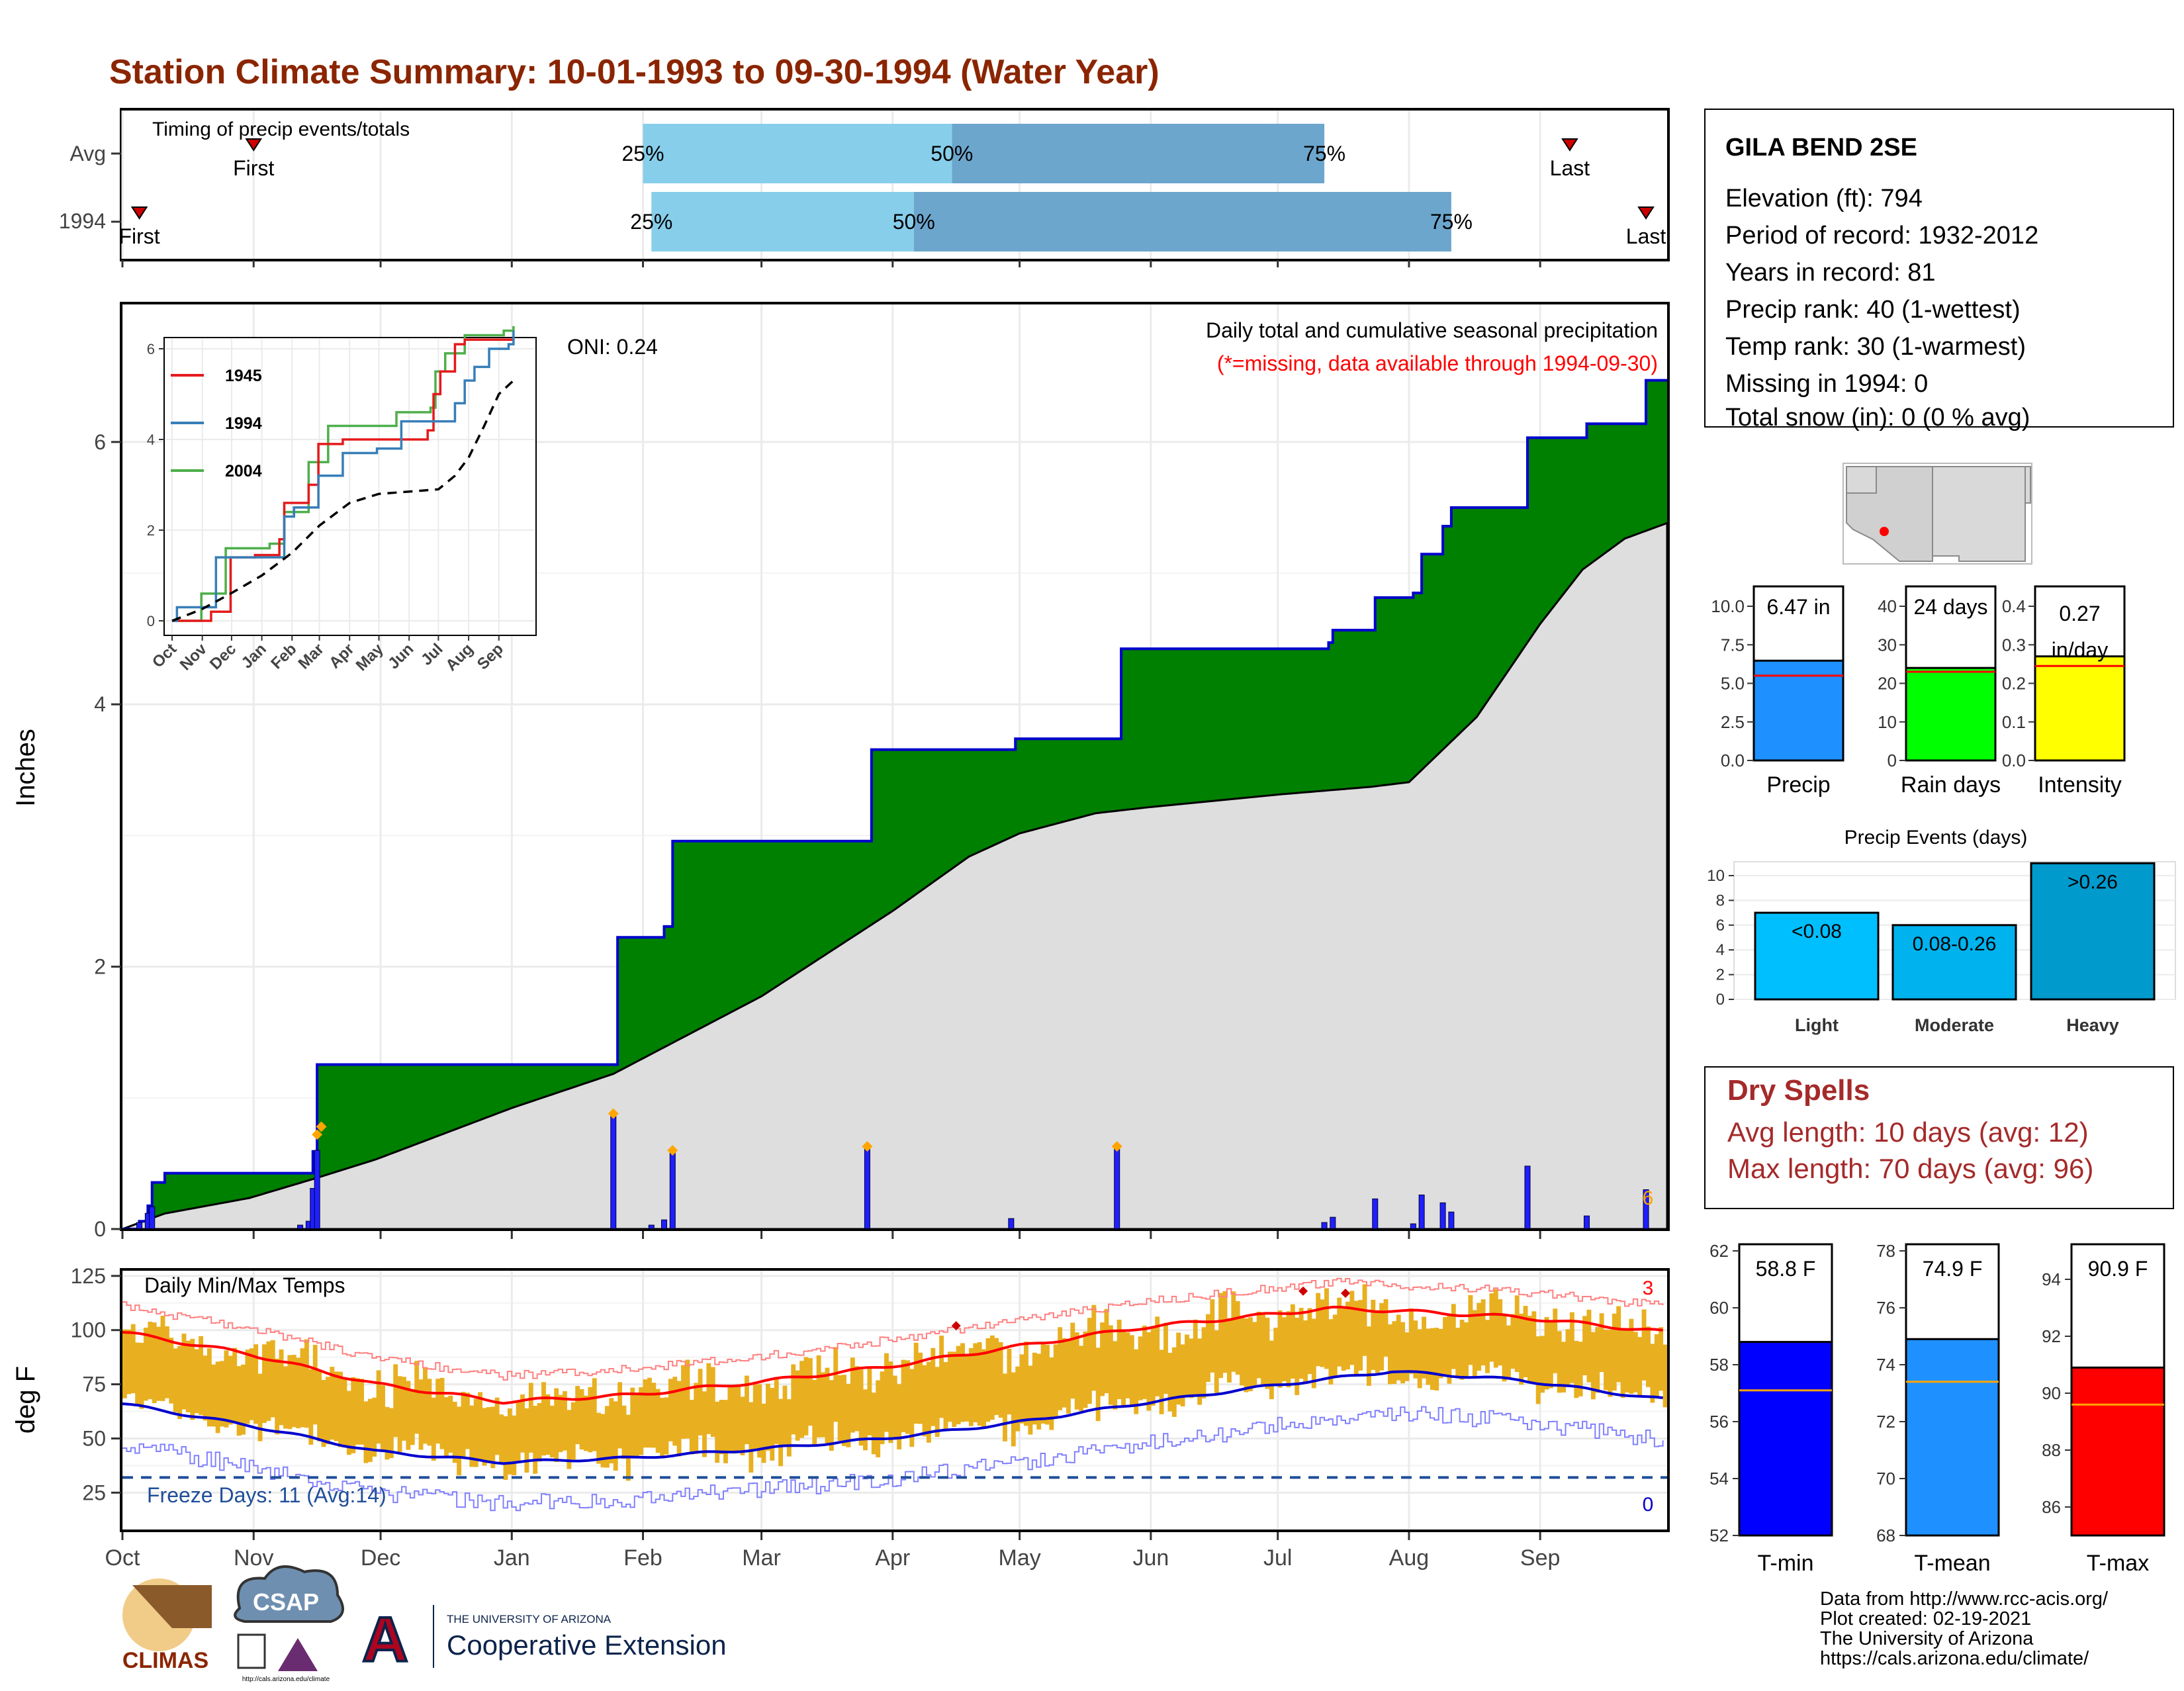  I want to click on temp-bar-value-label: 74.9 F, so click(1953, 1269).